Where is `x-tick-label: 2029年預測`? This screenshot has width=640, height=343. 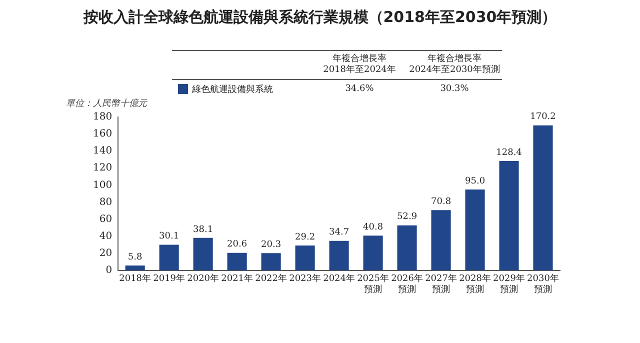
x-tick-label: 2029年預測 is located at coordinates (509, 284).